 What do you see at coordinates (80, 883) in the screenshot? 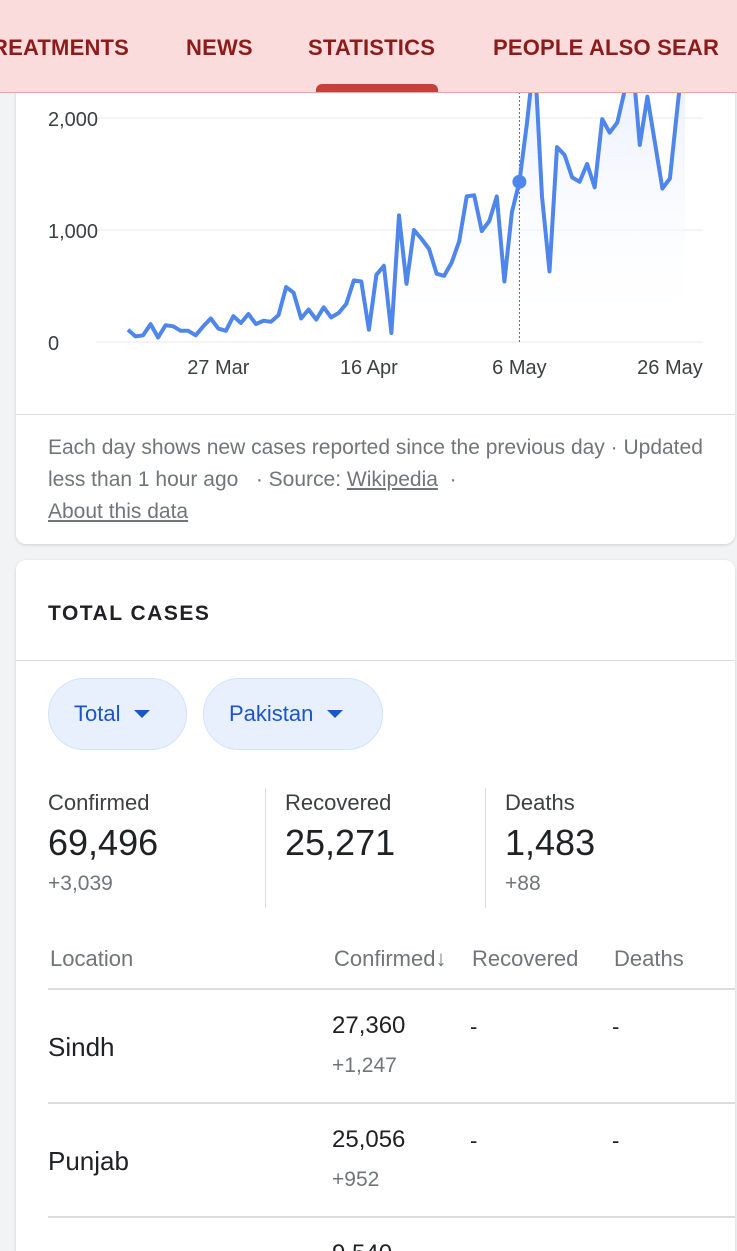
I see `stat-delta: +3,039` at bounding box center [80, 883].